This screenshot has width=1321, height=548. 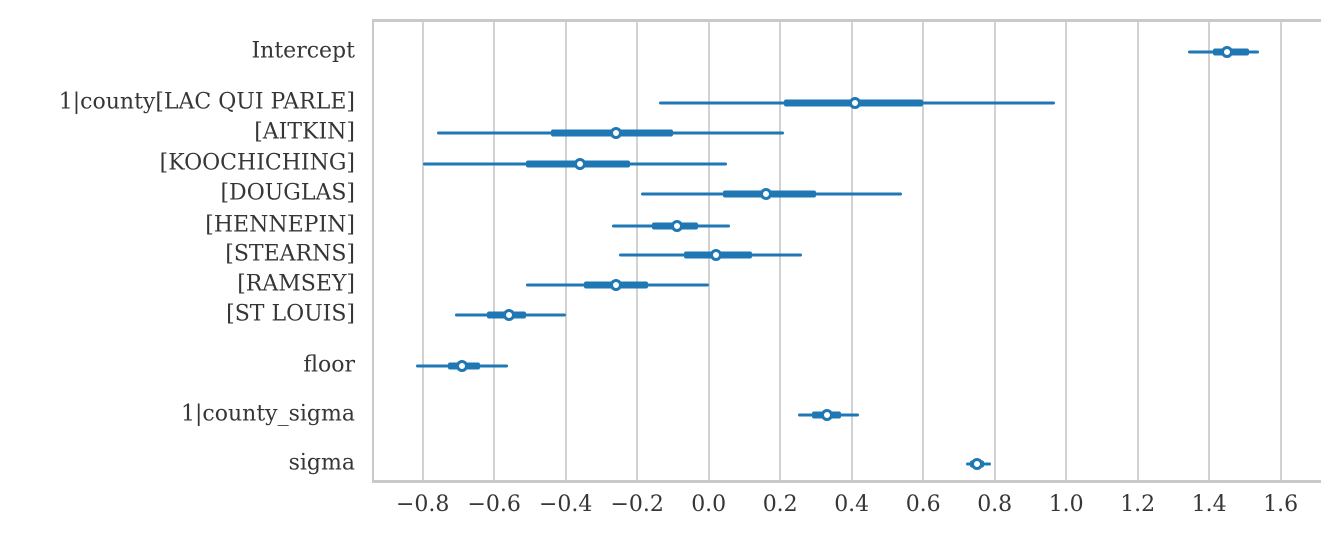 I want to click on left-spine, so click(x=373, y=250).